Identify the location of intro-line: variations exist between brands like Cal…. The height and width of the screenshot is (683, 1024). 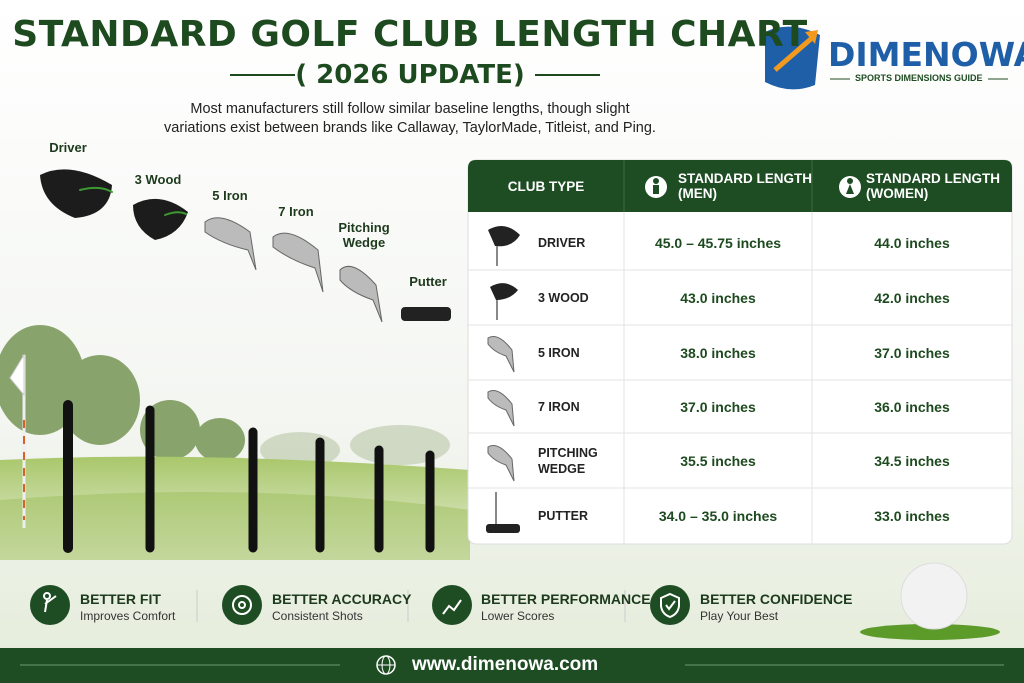
(410, 128).